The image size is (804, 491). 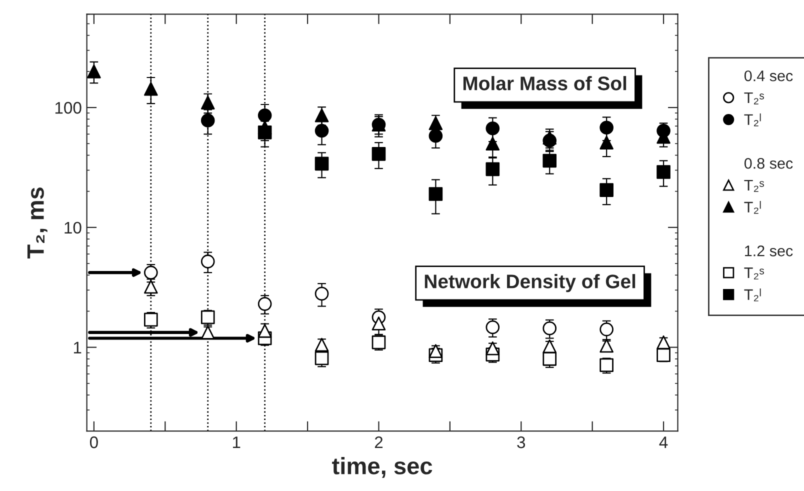 I want to click on text: 0.8 sec, so click(x=768, y=163).